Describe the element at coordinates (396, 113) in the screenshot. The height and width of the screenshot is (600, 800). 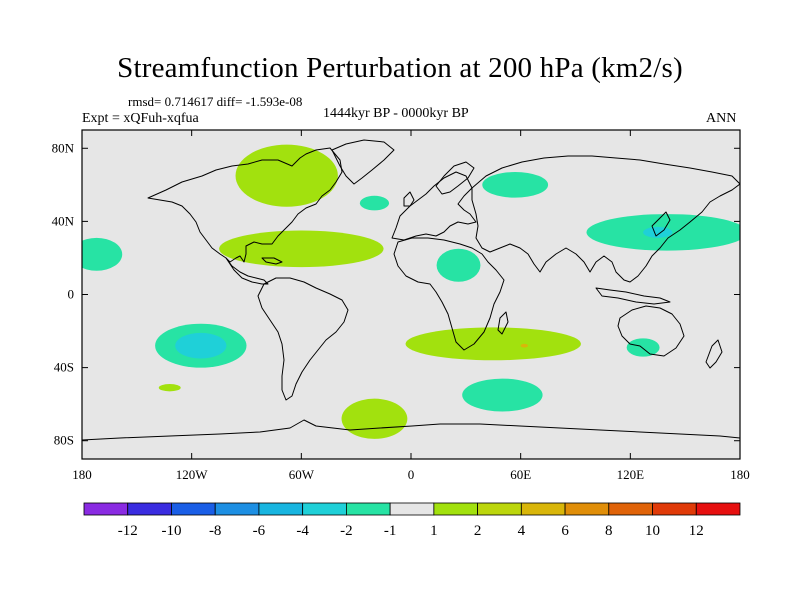
I see `period-label: 1444kyr BP - 0000kyr BP` at that location.